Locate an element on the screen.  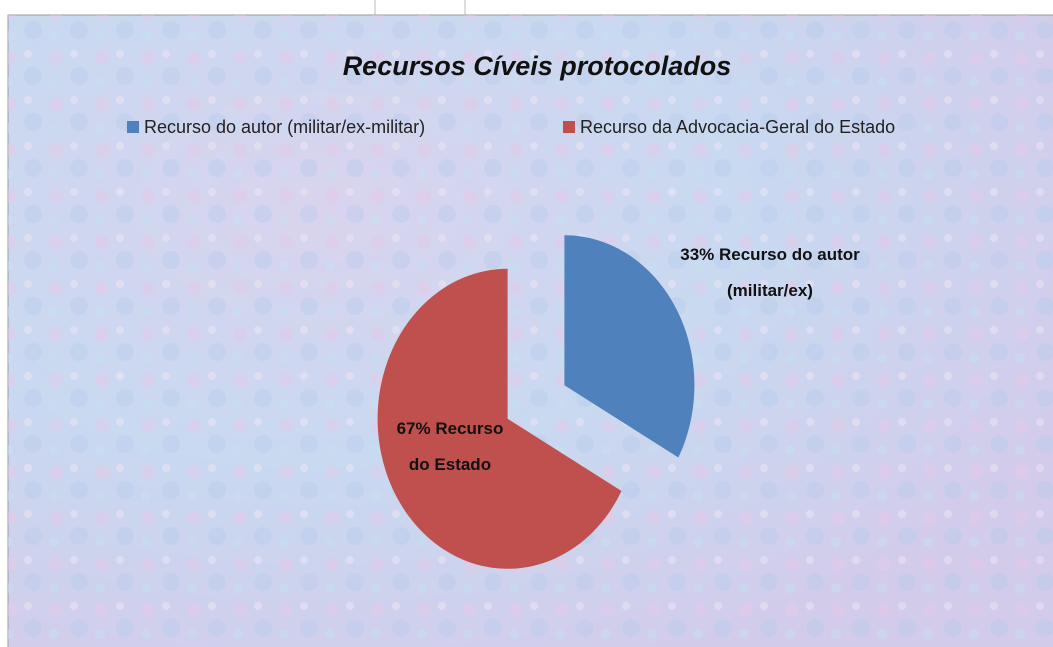
data-label-value: 67% is located at coordinates (413, 428).